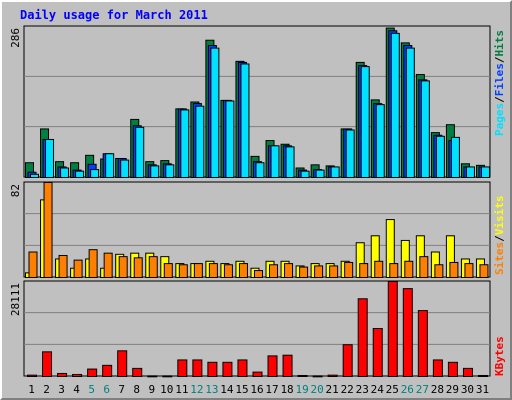 This screenshot has height=400, width=512. I want to click on chart-title: Daily usage for March 2011, so click(114, 15).